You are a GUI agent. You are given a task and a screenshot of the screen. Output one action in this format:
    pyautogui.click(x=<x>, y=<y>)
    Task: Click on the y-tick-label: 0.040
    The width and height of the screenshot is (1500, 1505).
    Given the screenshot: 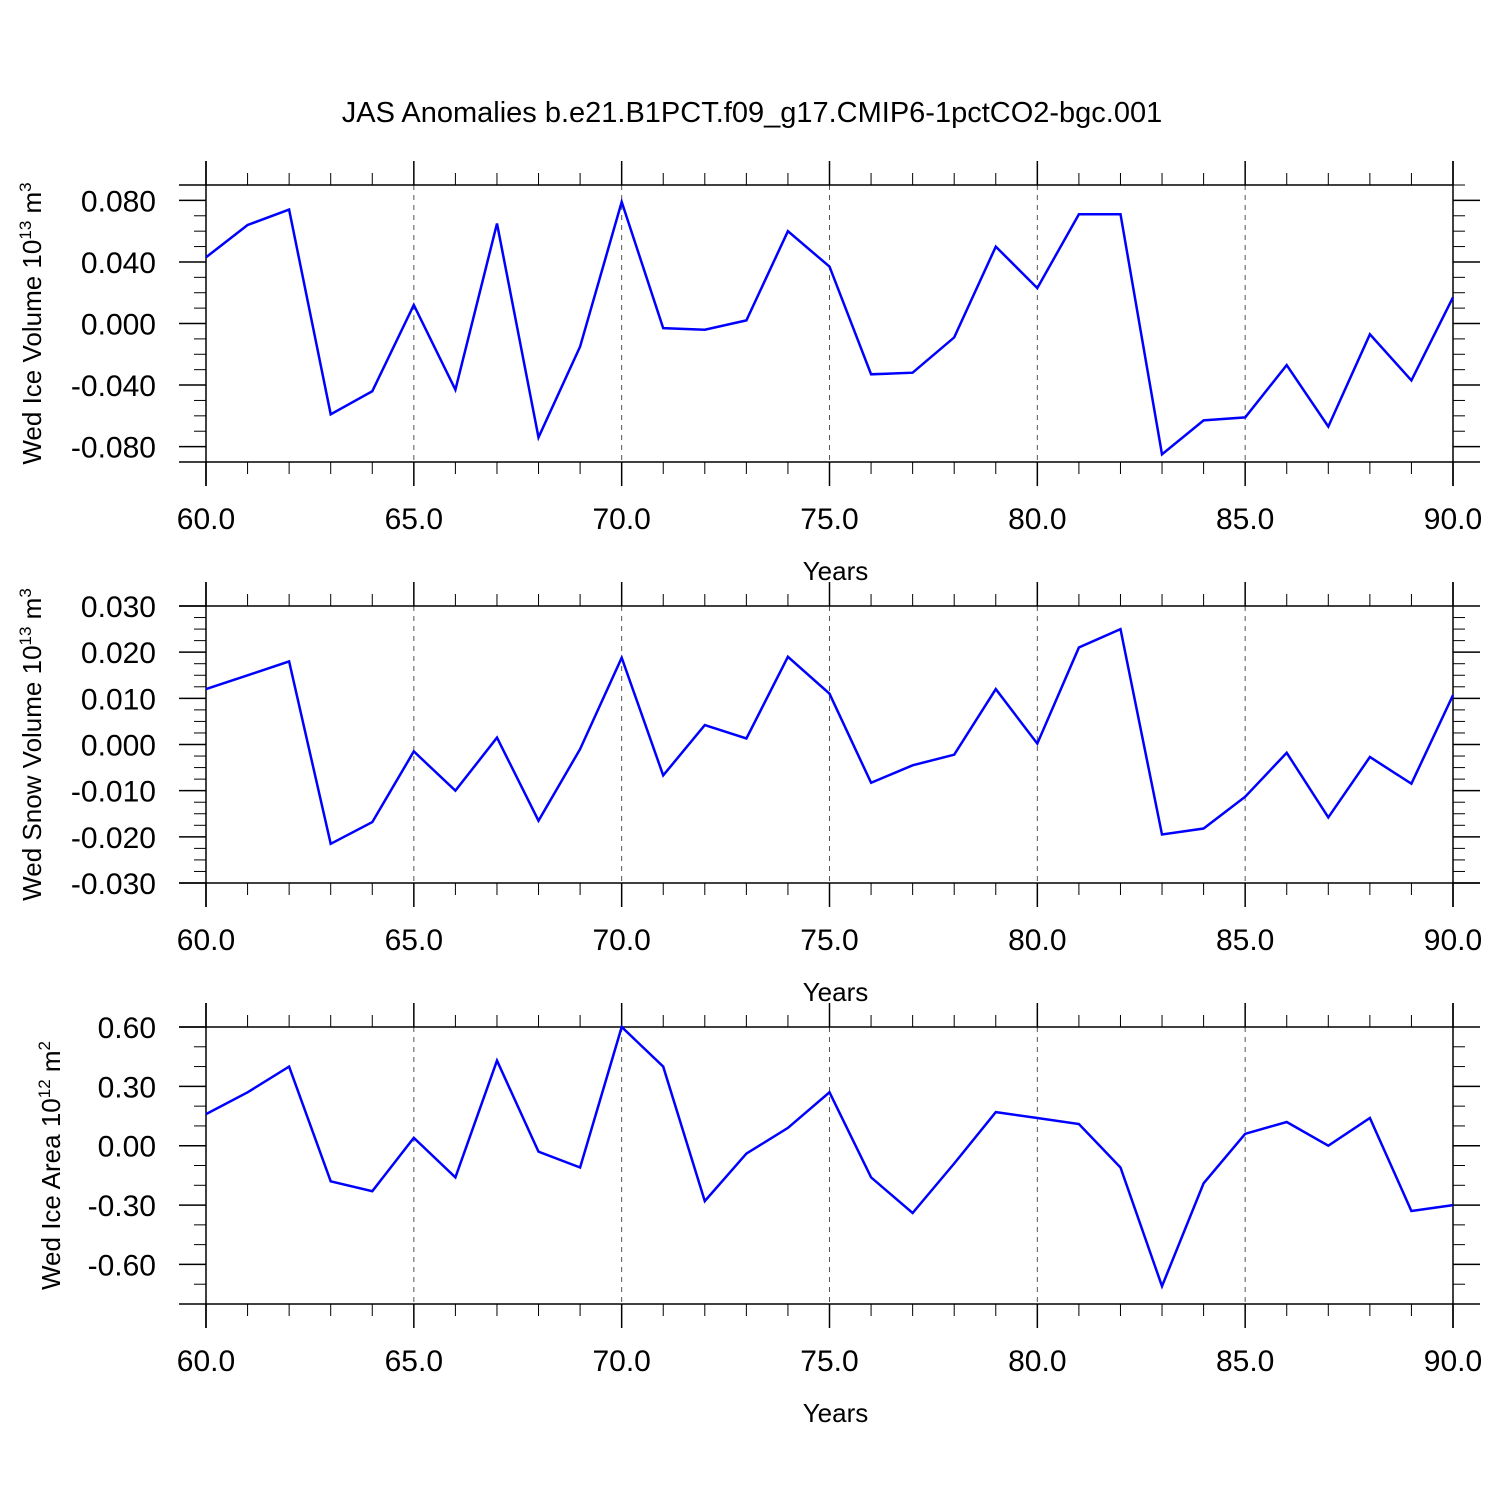 What is the action you would take?
    pyautogui.click(x=118, y=263)
    